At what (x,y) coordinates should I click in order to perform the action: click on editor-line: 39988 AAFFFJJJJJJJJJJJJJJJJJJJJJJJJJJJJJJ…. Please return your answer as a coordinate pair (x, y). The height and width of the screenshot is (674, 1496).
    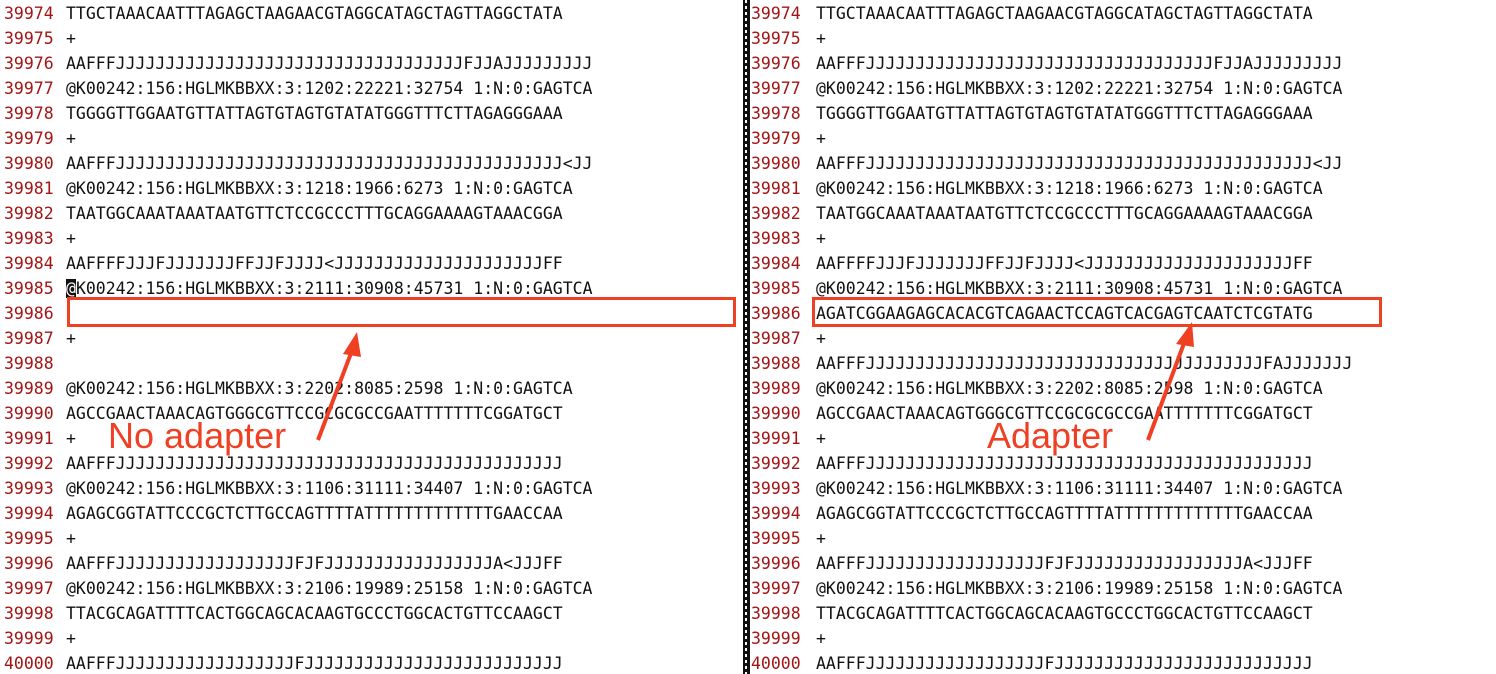
    Looking at the image, I should click on (1051, 363).